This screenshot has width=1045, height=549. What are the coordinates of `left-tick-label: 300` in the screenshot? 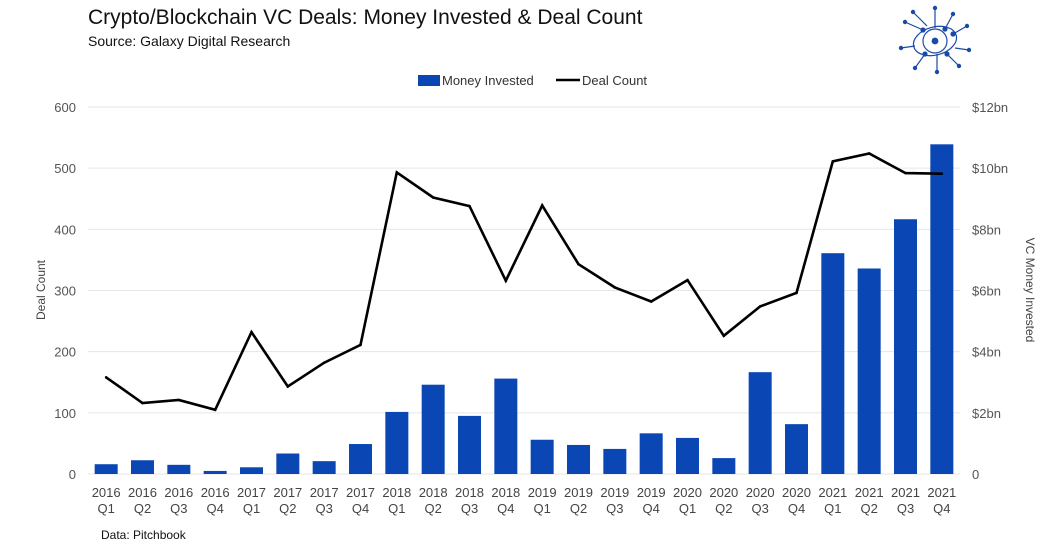 It's located at (65, 291).